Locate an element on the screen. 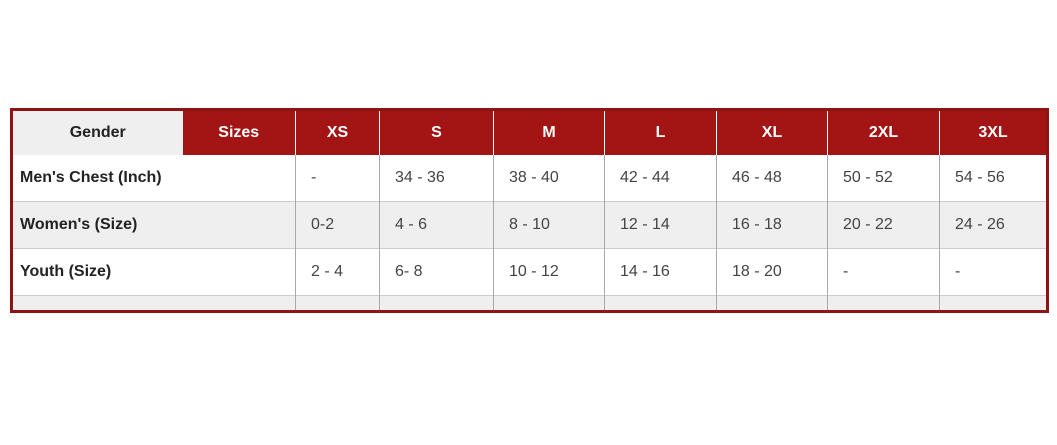 This screenshot has width=1057, height=445. size-value-cell: 14 - 16 is located at coordinates (660, 272).